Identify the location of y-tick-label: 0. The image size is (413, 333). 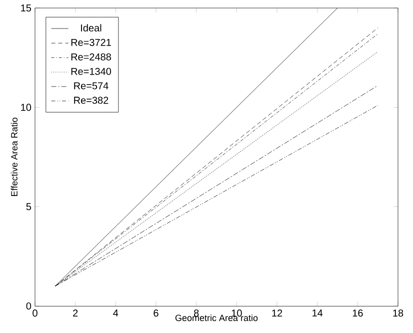
(29, 306).